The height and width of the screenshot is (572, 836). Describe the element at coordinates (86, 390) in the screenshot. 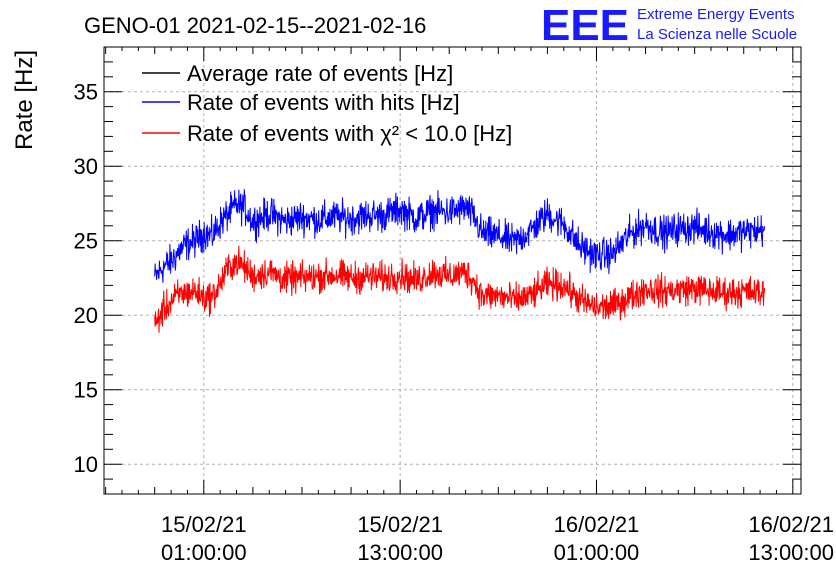

I see `y-tick-label: 15` at that location.